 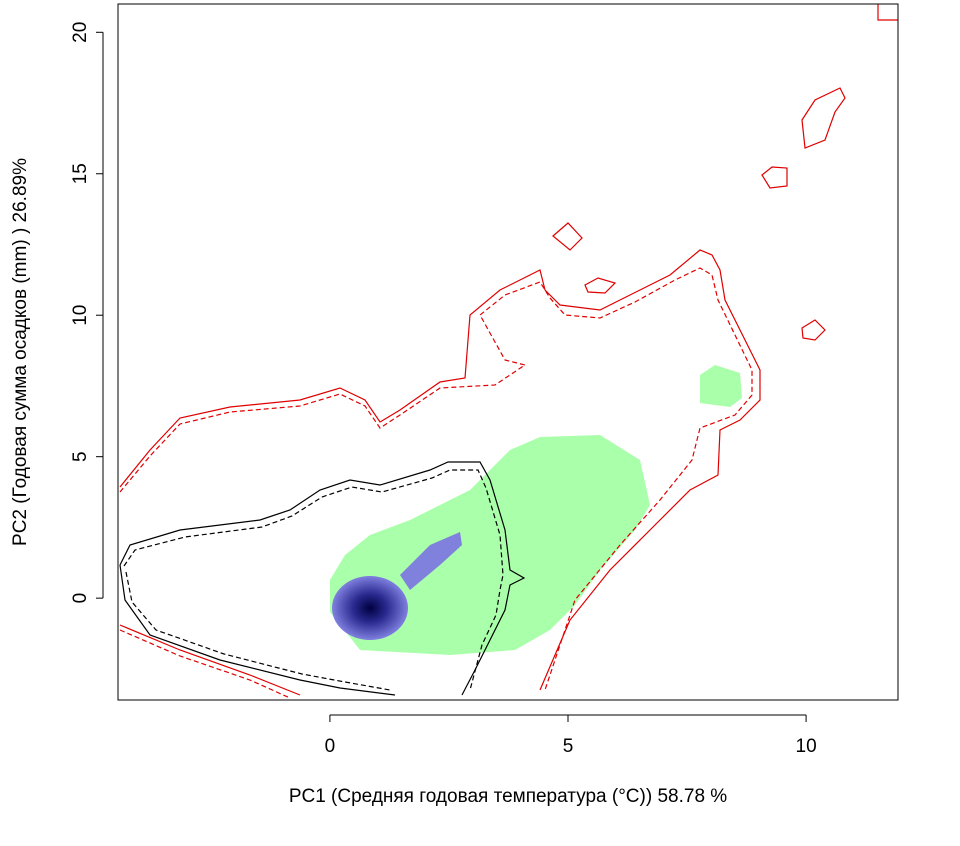 I want to click on y-tick-label: 15, so click(x=80, y=173).